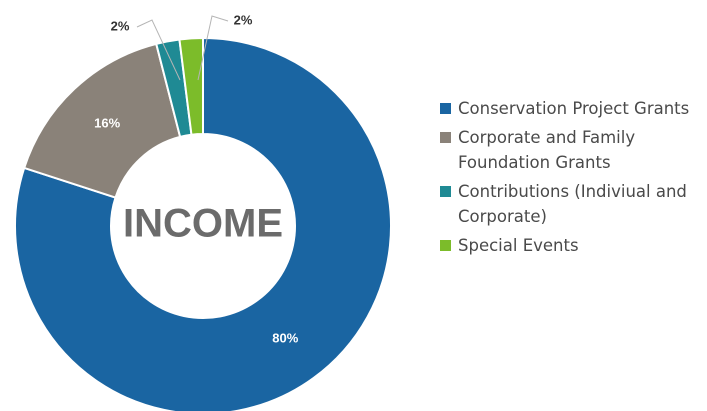 Image resolution: width=707 pixels, height=411 pixels. What do you see at coordinates (107, 122) in the screenshot?
I see `data-label: 16%` at bounding box center [107, 122].